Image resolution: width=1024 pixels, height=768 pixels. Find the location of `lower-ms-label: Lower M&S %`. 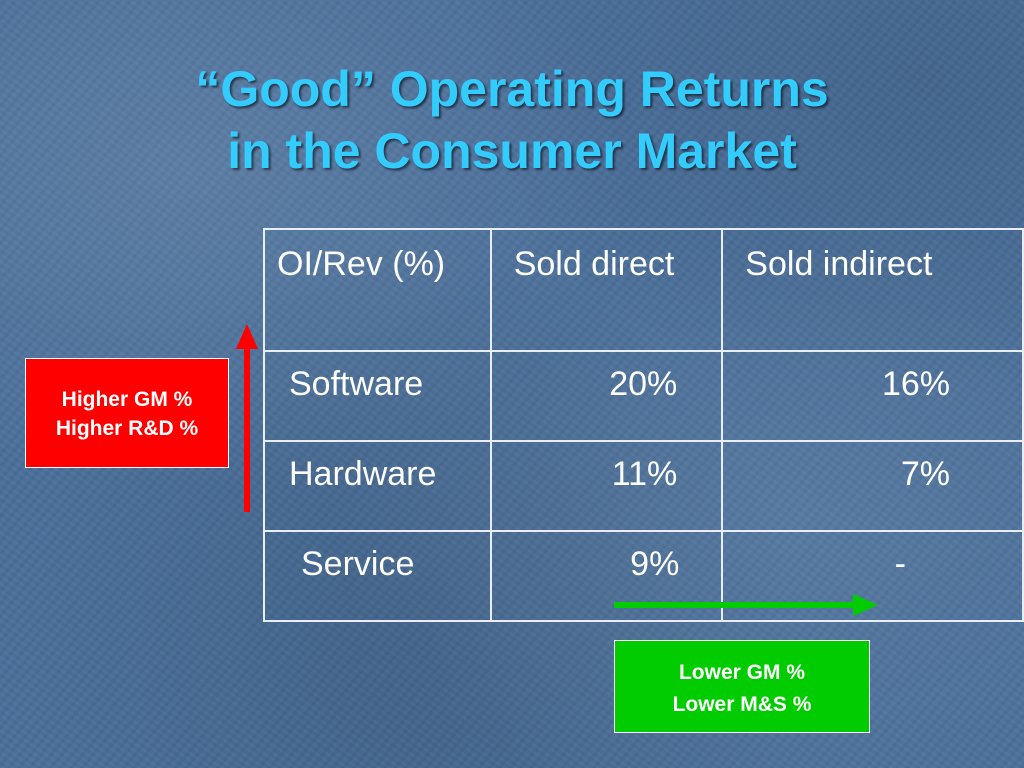

lower-ms-label: Lower M&S % is located at coordinates (742, 704).